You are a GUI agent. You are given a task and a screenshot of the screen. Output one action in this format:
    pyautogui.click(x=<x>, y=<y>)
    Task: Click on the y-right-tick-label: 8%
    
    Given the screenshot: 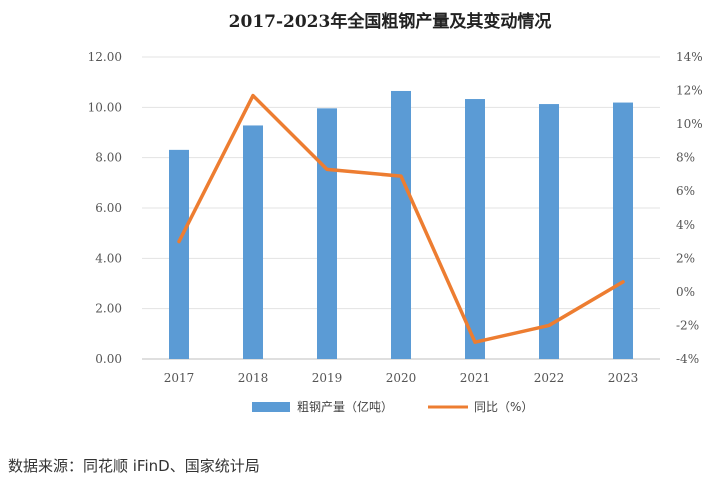 What is the action you would take?
    pyautogui.click(x=685, y=158)
    